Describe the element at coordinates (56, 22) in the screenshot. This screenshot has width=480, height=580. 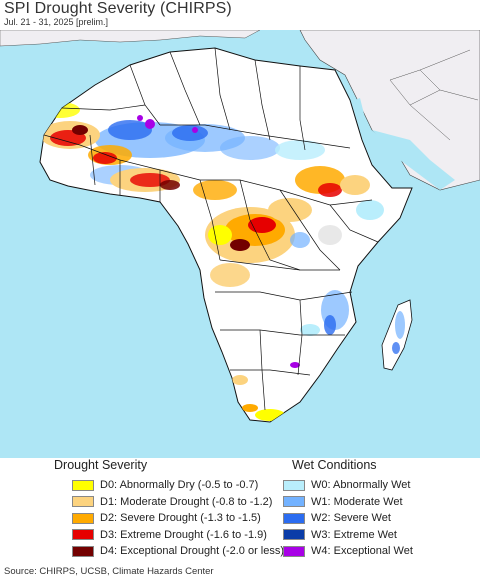
I see `map-subtitle: Jul. 21 - 31, 2025 [prelim.]` at that location.